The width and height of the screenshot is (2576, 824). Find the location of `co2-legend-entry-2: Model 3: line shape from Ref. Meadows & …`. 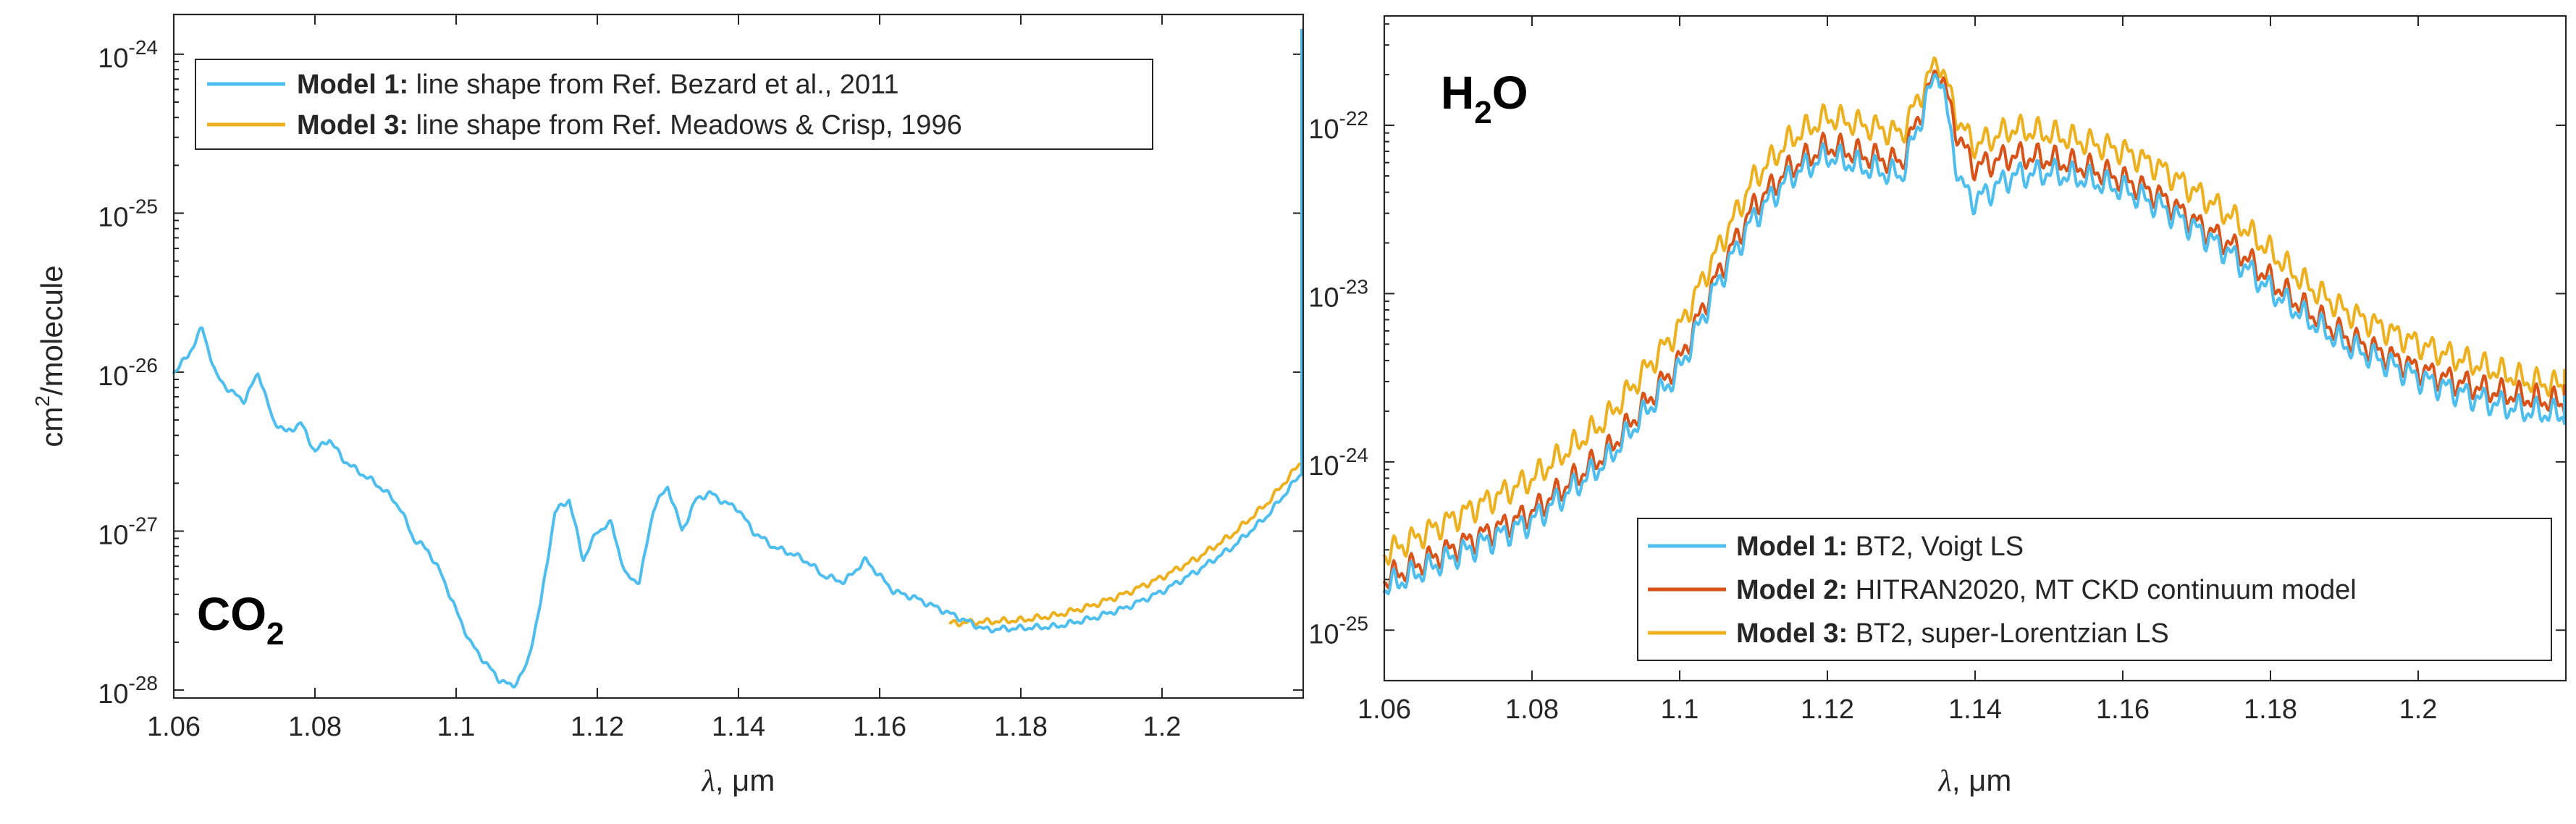

co2-legend-entry-2: Model 3: line shape from Ref. Meadows & … is located at coordinates (584, 125).